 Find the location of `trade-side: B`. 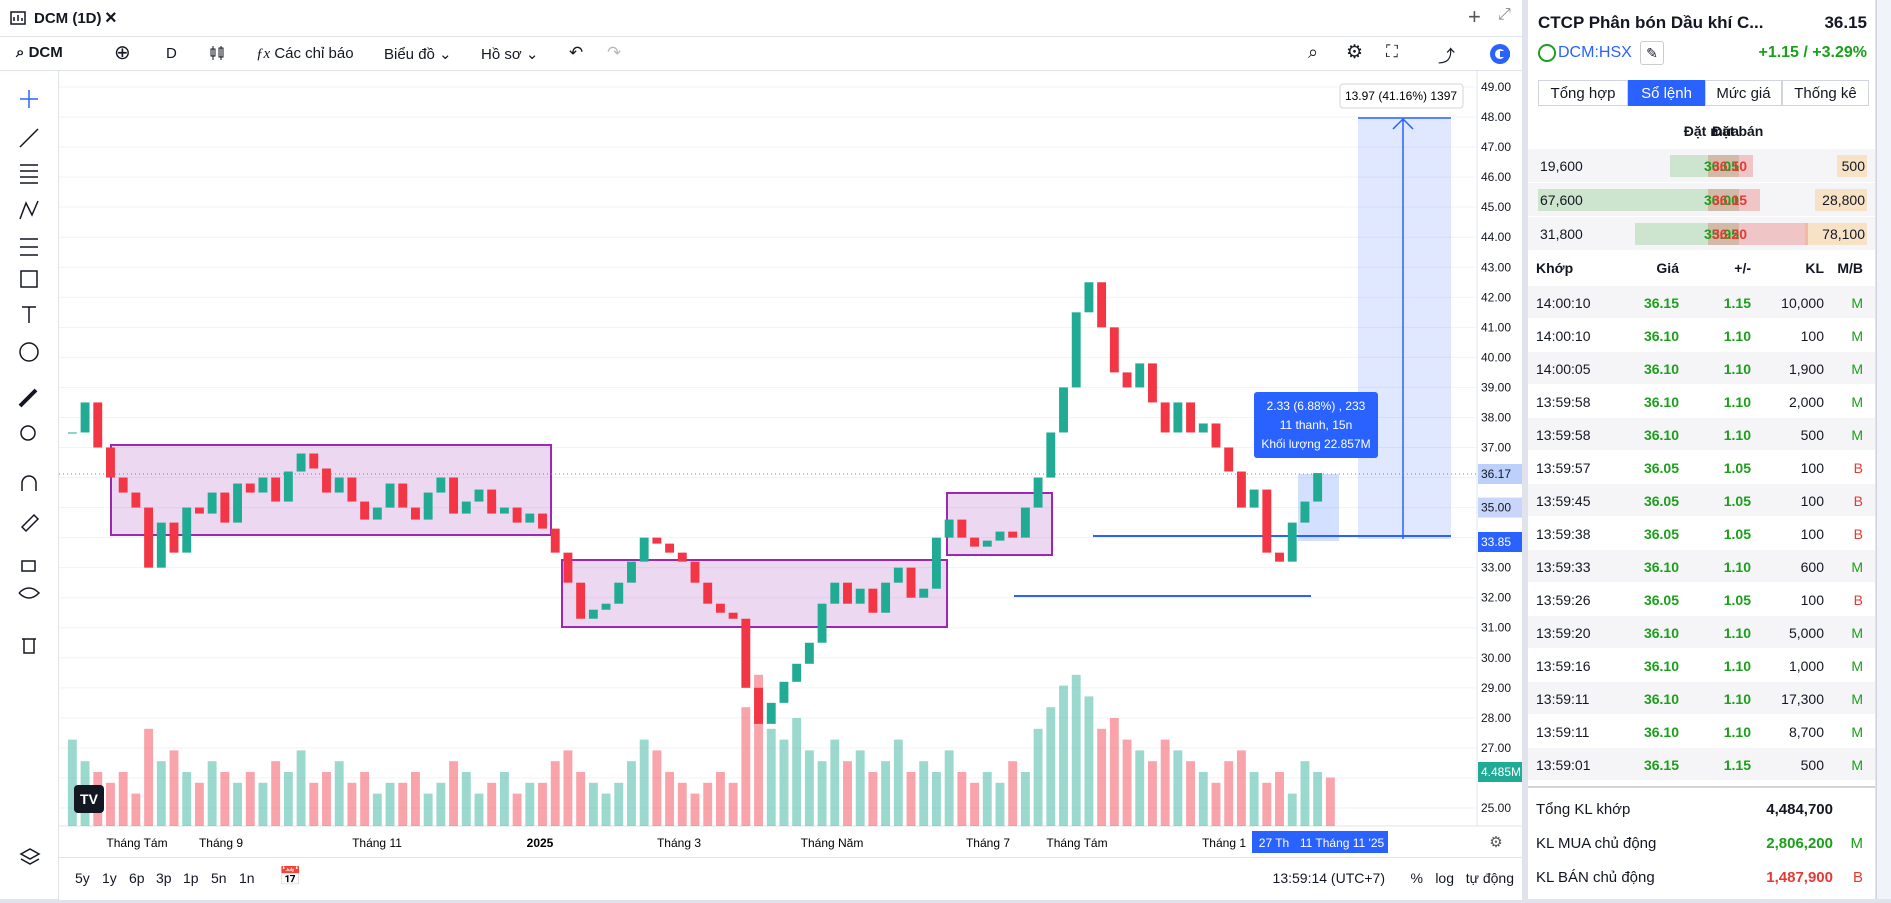

trade-side: B is located at coordinates (1858, 468).